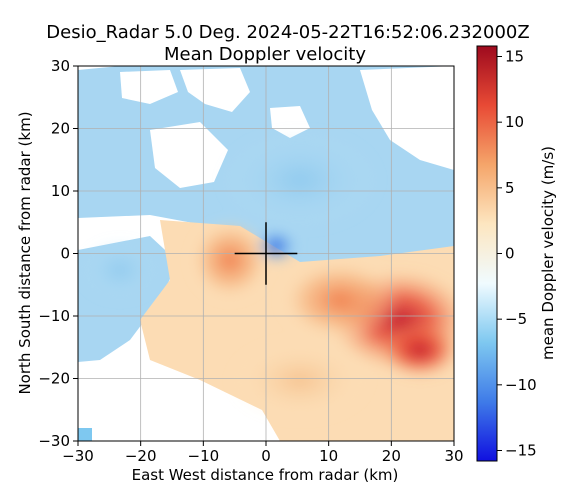 The width and height of the screenshot is (576, 504). Describe the element at coordinates (516, 319) in the screenshot. I see `colorbar-tick-label: −5` at that location.